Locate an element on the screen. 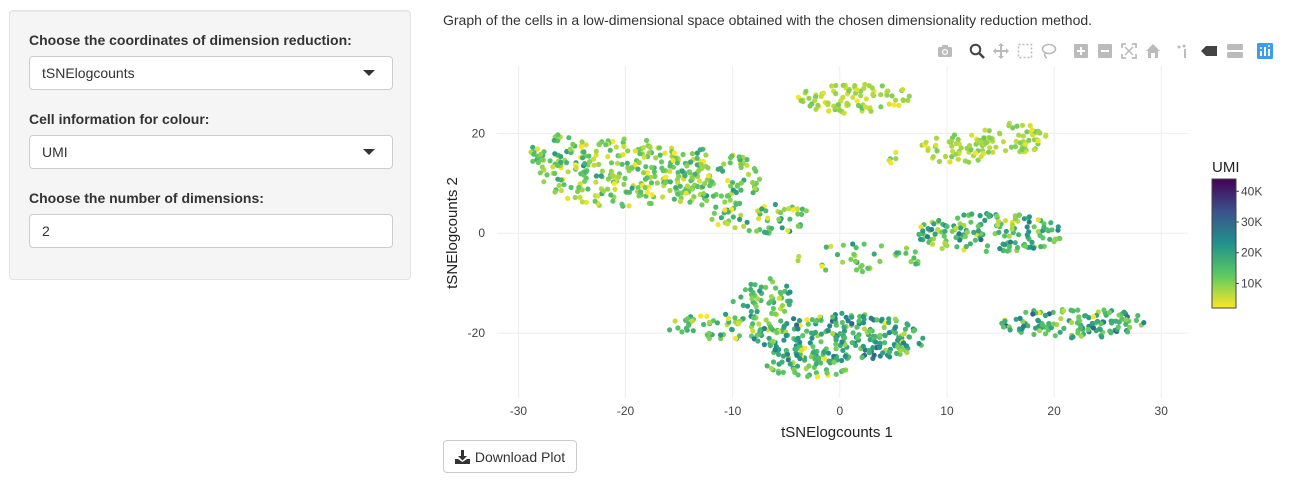  box-select-icon is located at coordinates (1025, 51).